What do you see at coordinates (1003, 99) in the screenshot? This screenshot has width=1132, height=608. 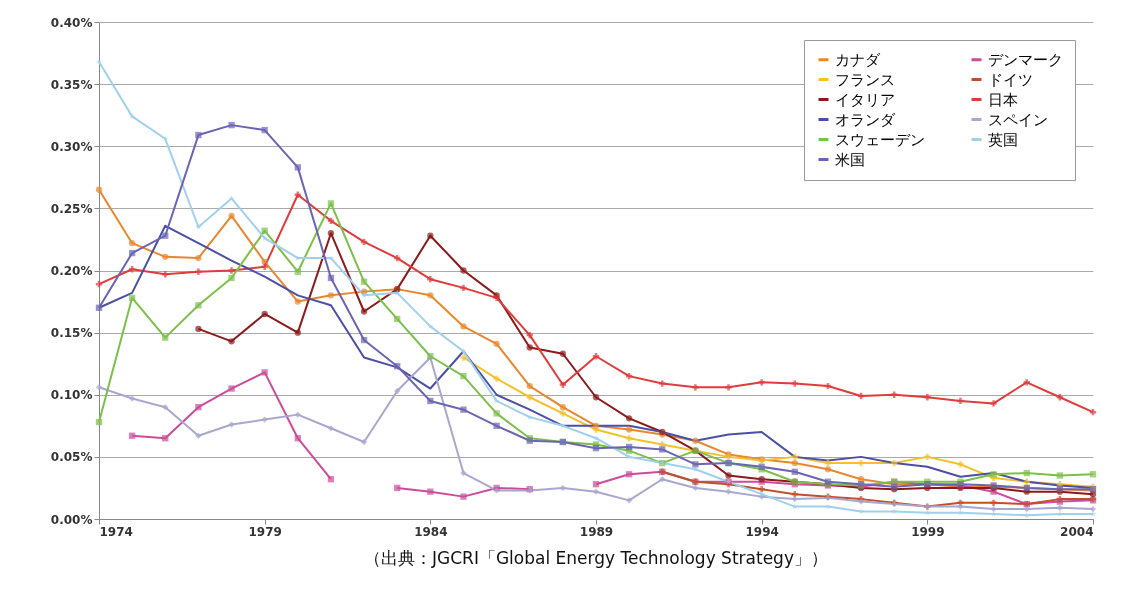 I see `legend-label: 日本` at bounding box center [1003, 99].